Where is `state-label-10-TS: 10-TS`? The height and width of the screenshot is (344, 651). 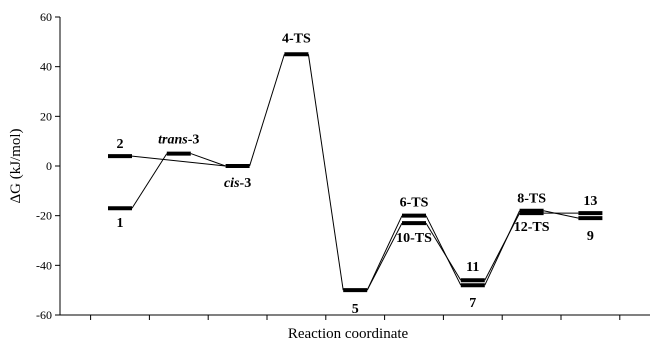 state-label-10-TS: 10-TS is located at coordinates (414, 238).